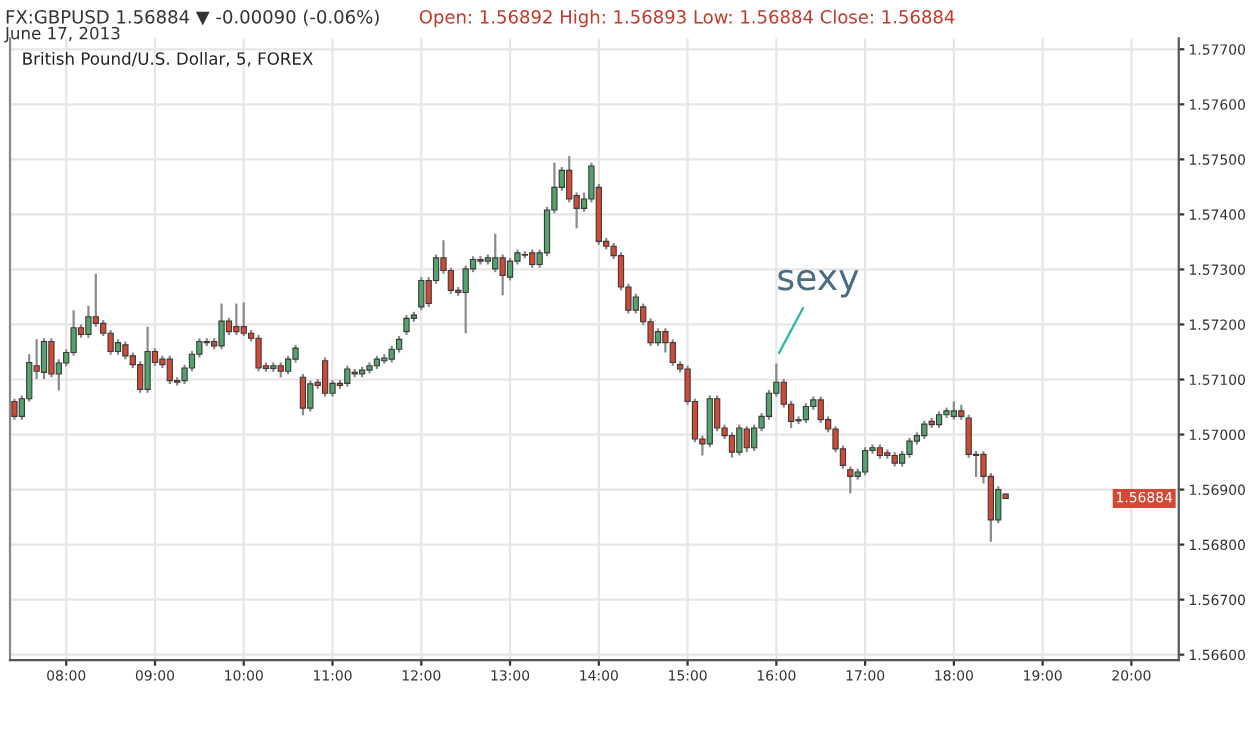  Describe the element at coordinates (62, 34) in the screenshot. I see `annotation: June 17, 2013` at that location.